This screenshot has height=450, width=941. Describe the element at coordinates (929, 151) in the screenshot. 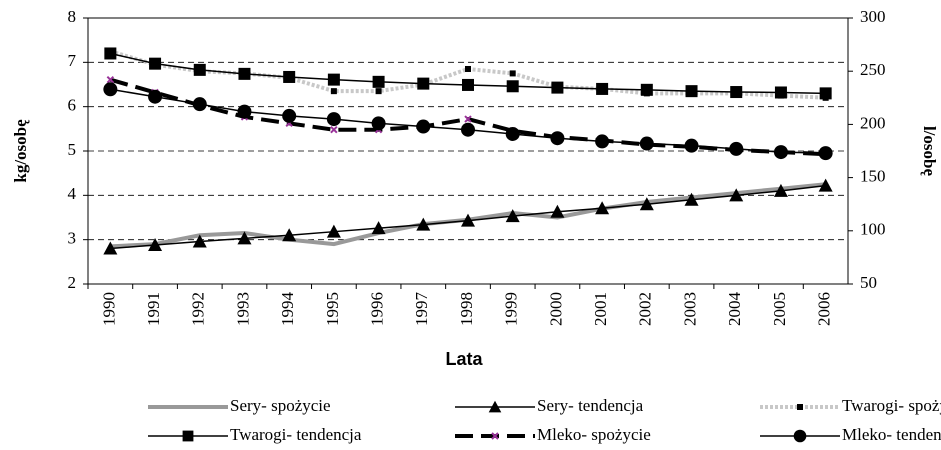

I see `y2-axis-label: l/osobę` at that location.